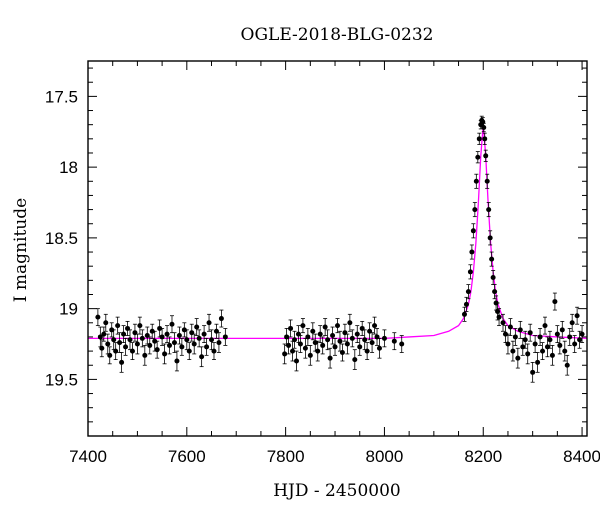  I want to click on y-tick-label: 19.5, so click(61, 379).